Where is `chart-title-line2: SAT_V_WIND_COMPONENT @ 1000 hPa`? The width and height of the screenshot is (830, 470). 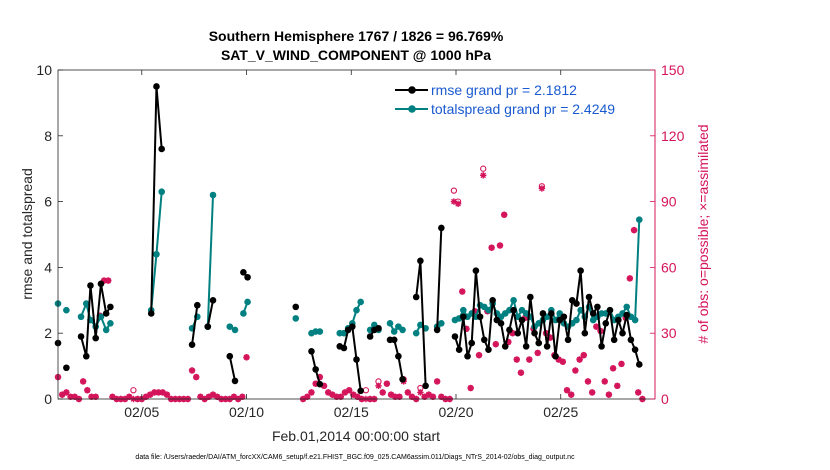 chart-title-line2: SAT_V_WIND_COMPONENT @ 1000 hPa is located at coordinates (356, 55).